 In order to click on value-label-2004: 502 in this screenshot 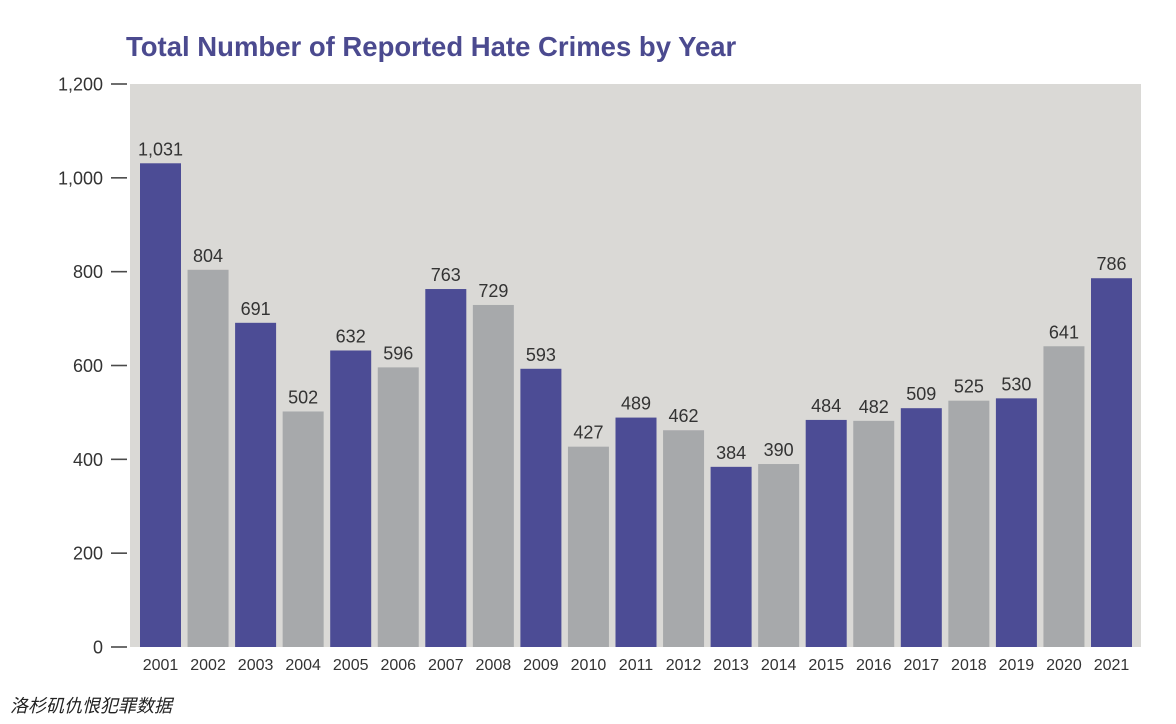, I will do `click(303, 397)`.